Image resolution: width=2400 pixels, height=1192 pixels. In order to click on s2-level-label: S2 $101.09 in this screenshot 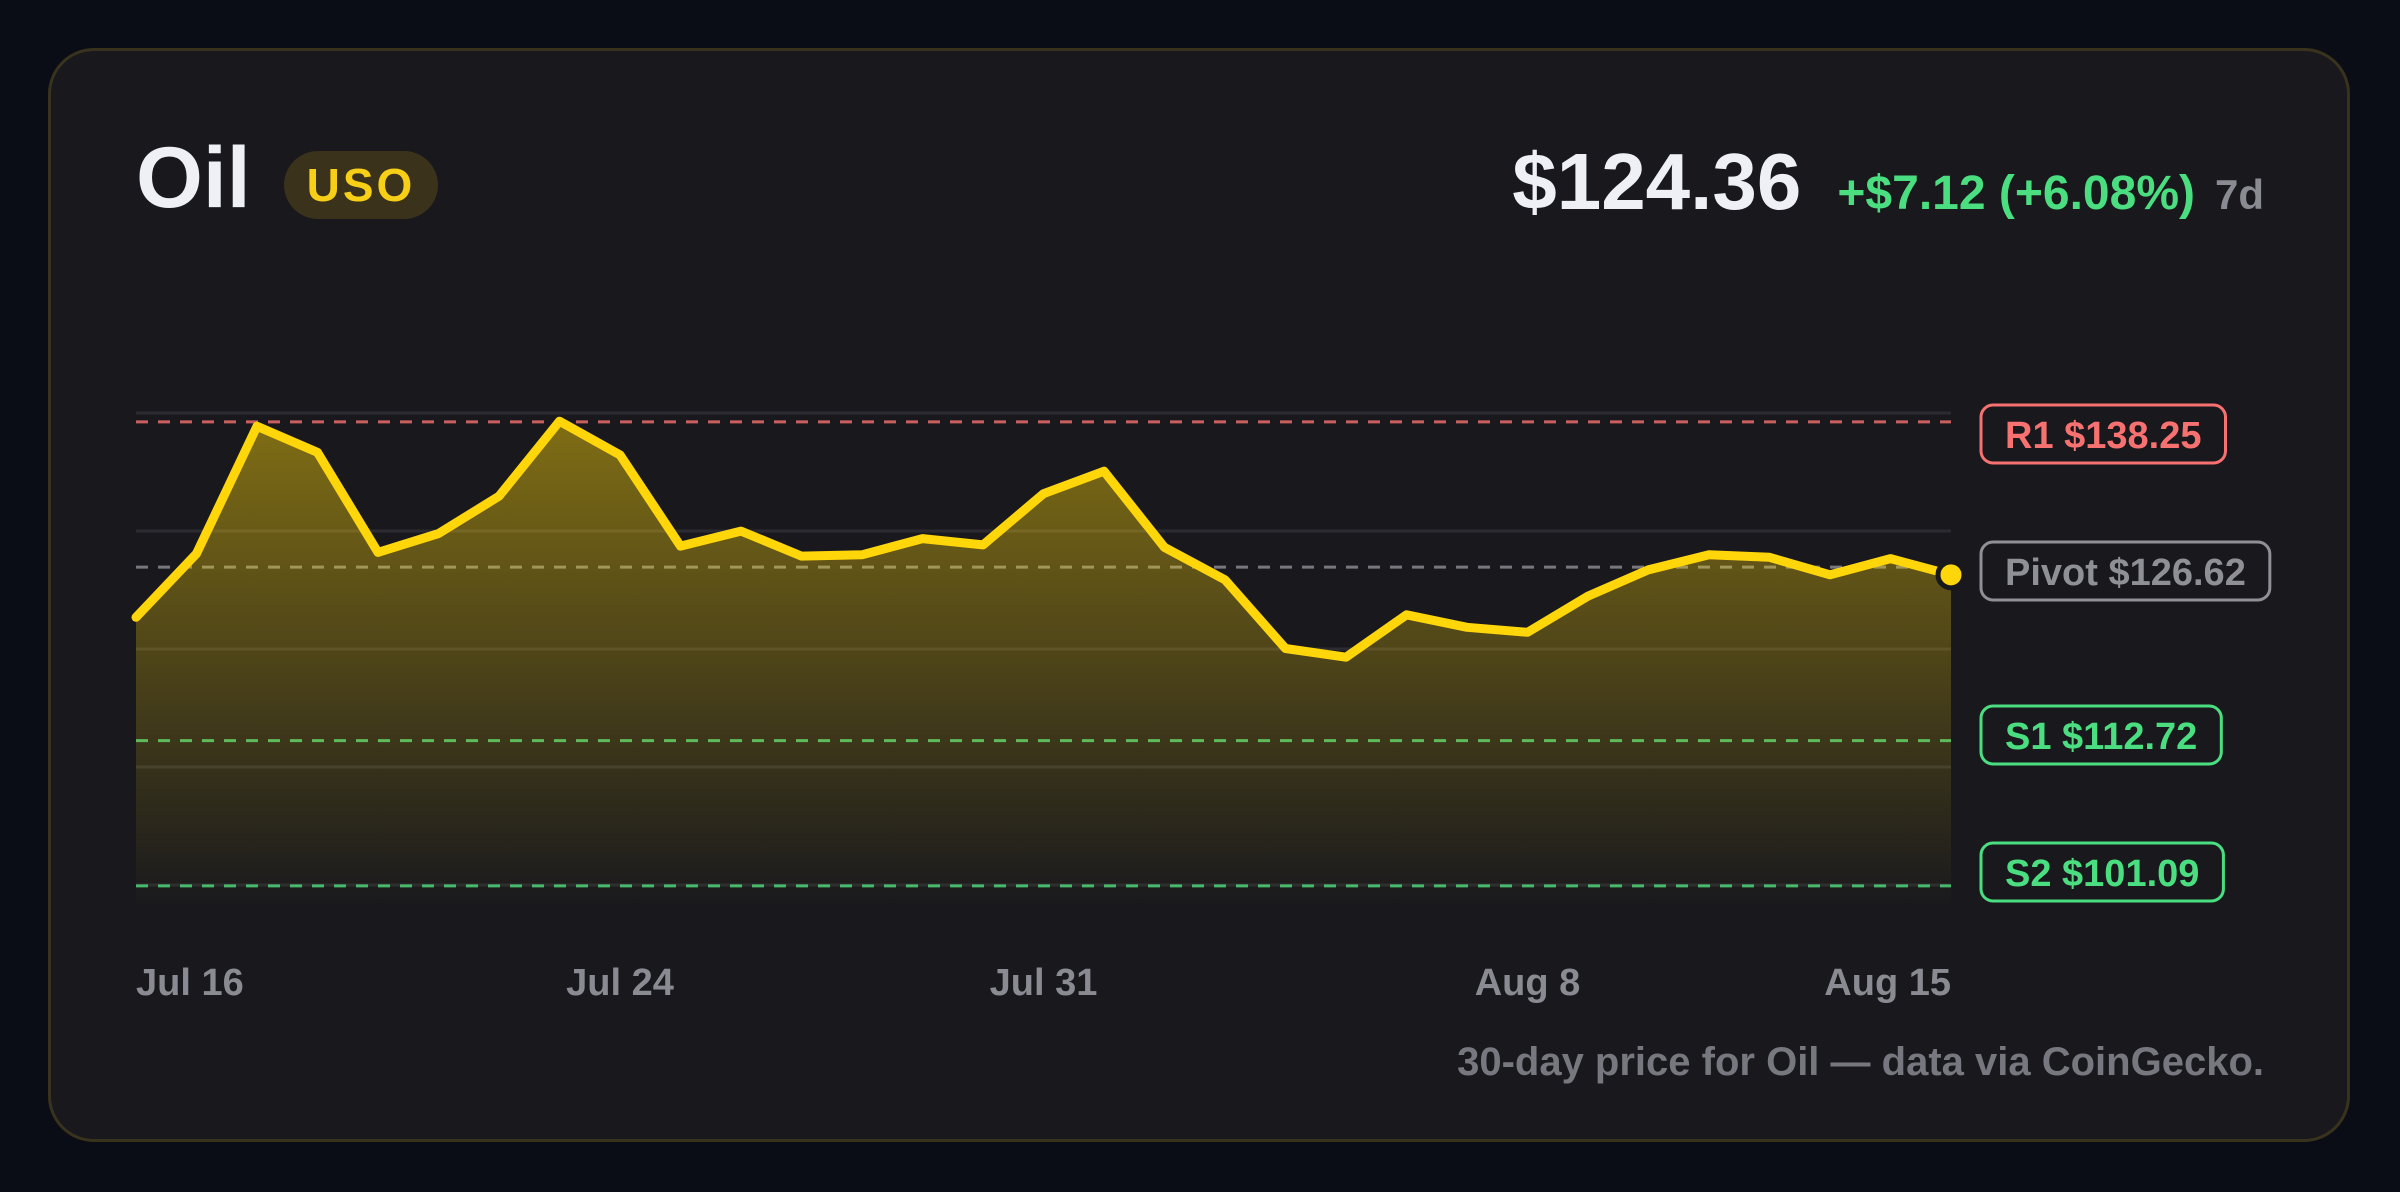, I will do `click(2102, 872)`.